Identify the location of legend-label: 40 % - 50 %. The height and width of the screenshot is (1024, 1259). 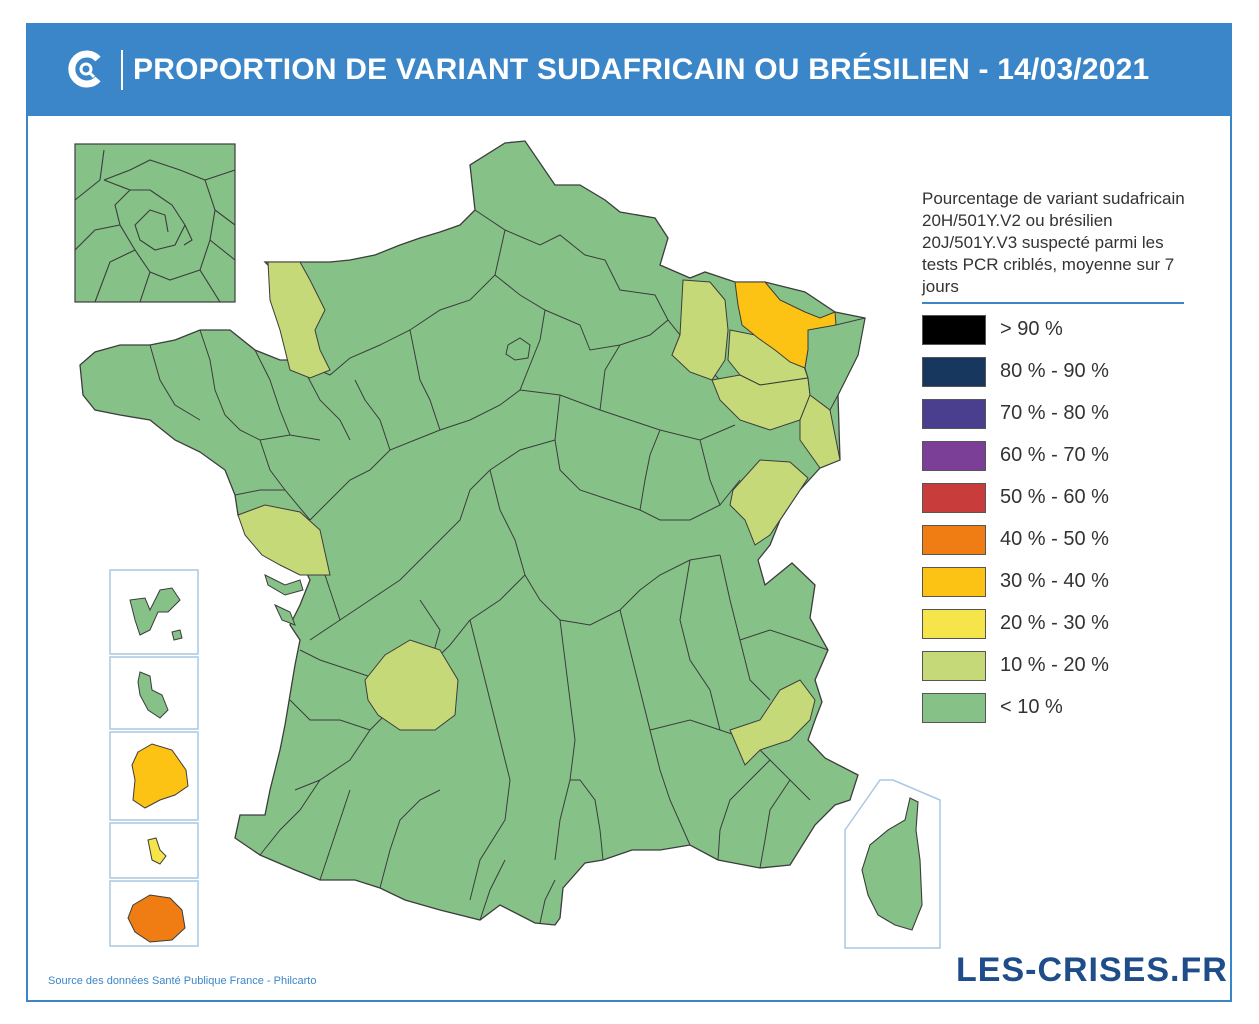
(1054, 539).